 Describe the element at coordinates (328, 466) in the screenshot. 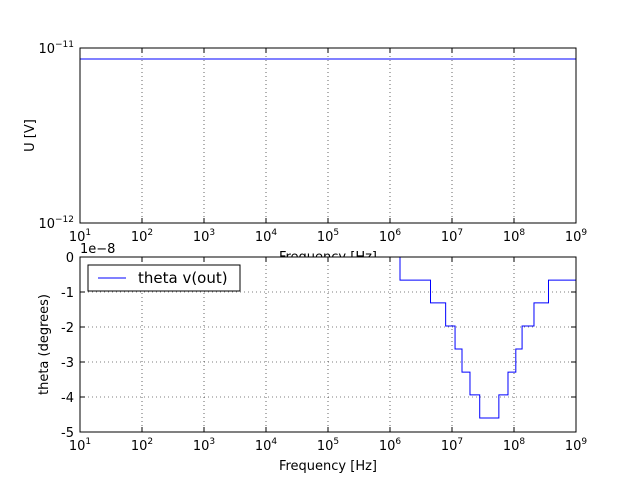

I see `x-axis-label: Frequency [Hz]` at that location.